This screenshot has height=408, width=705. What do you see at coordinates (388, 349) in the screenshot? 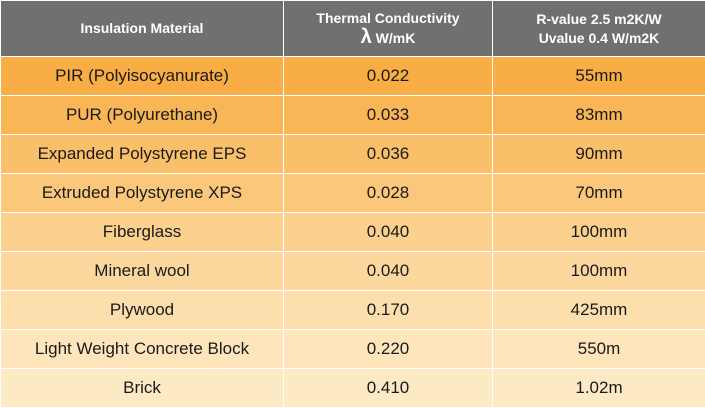
I see `conductivity-cell: 0.220` at bounding box center [388, 349].